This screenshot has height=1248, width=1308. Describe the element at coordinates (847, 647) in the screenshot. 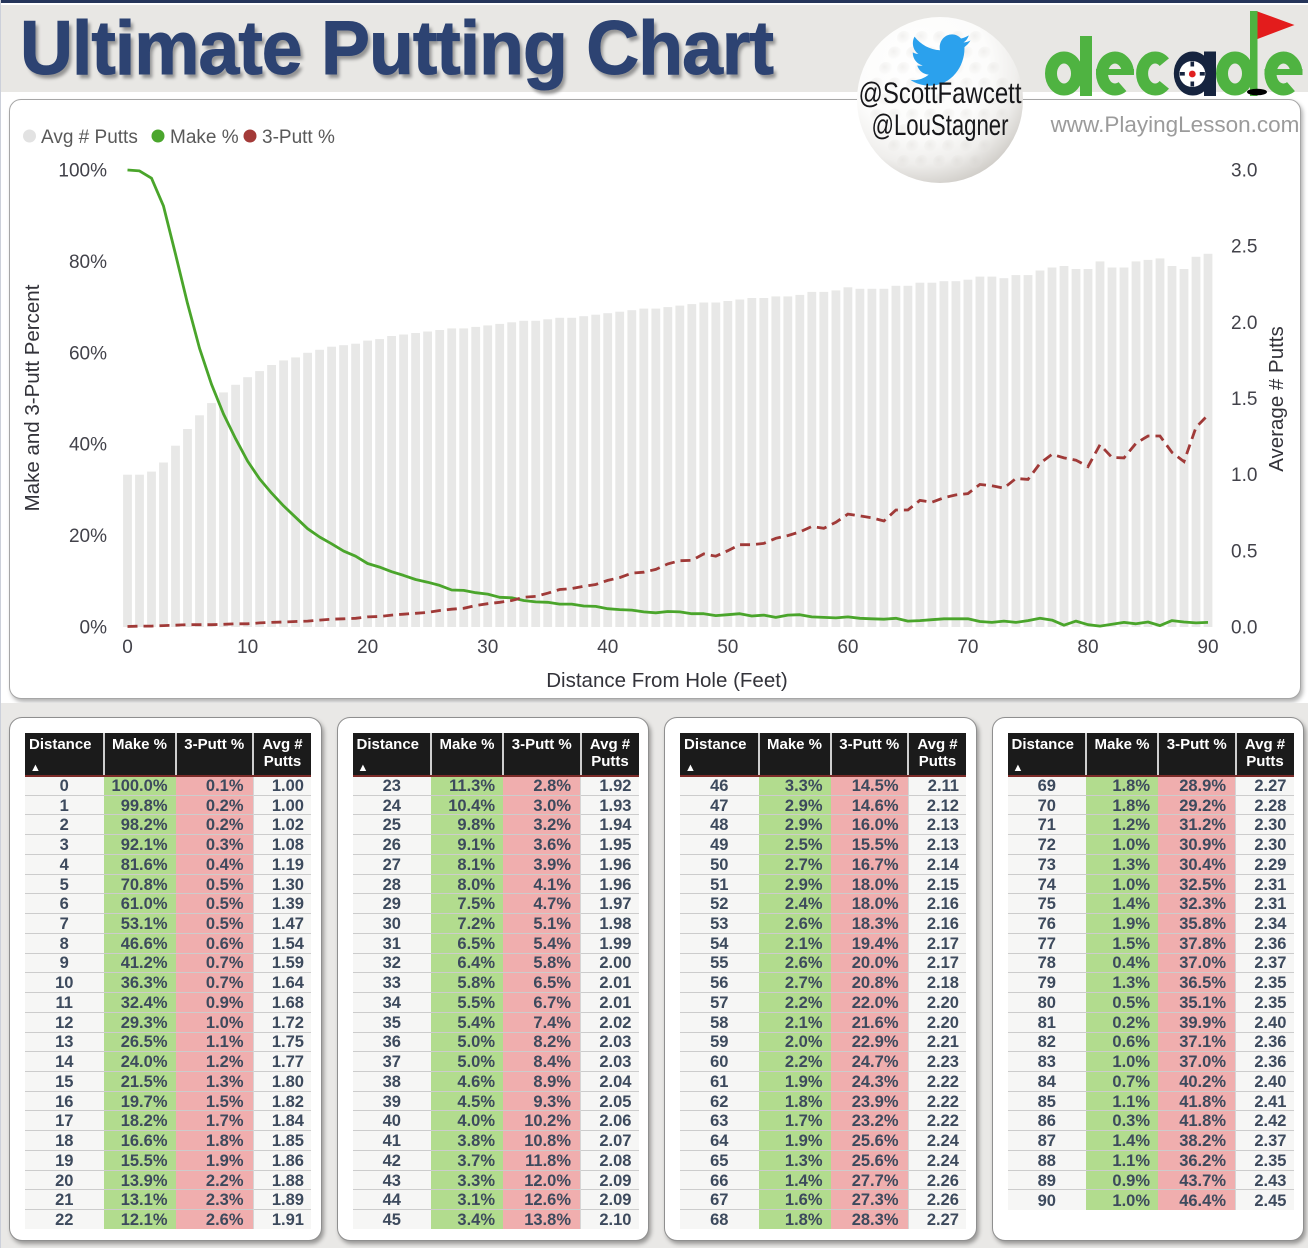

I see `svg-text: 60` at that location.